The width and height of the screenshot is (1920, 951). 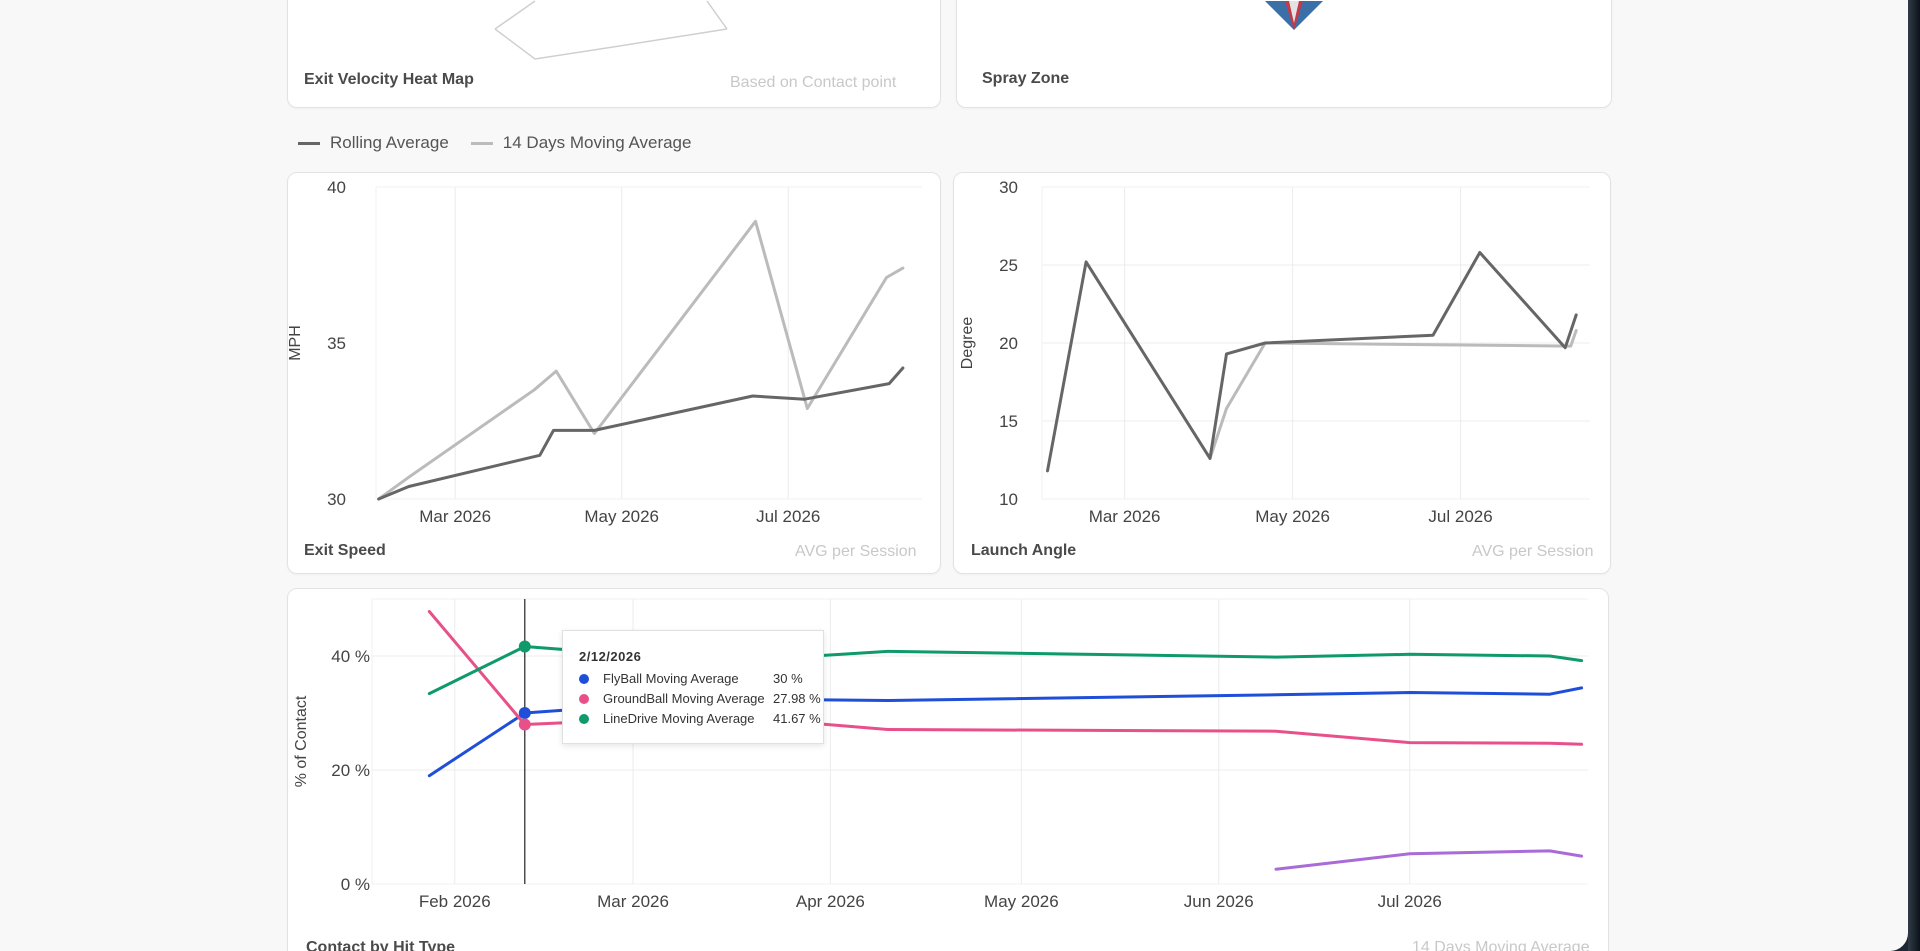 What do you see at coordinates (296, 343) in the screenshot?
I see `y-axis-label: MPH` at bounding box center [296, 343].